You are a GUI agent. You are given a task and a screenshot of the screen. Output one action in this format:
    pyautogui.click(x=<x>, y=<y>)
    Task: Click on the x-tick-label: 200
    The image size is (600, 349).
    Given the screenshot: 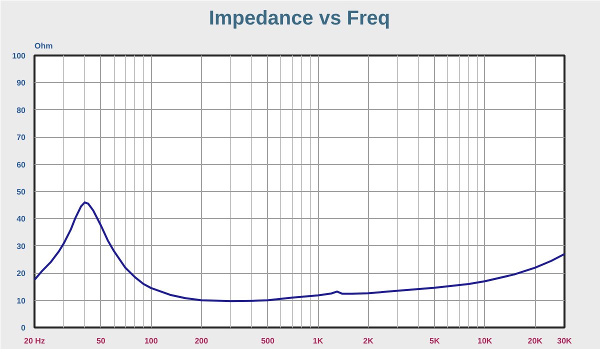 What is the action you would take?
    pyautogui.click(x=201, y=341)
    